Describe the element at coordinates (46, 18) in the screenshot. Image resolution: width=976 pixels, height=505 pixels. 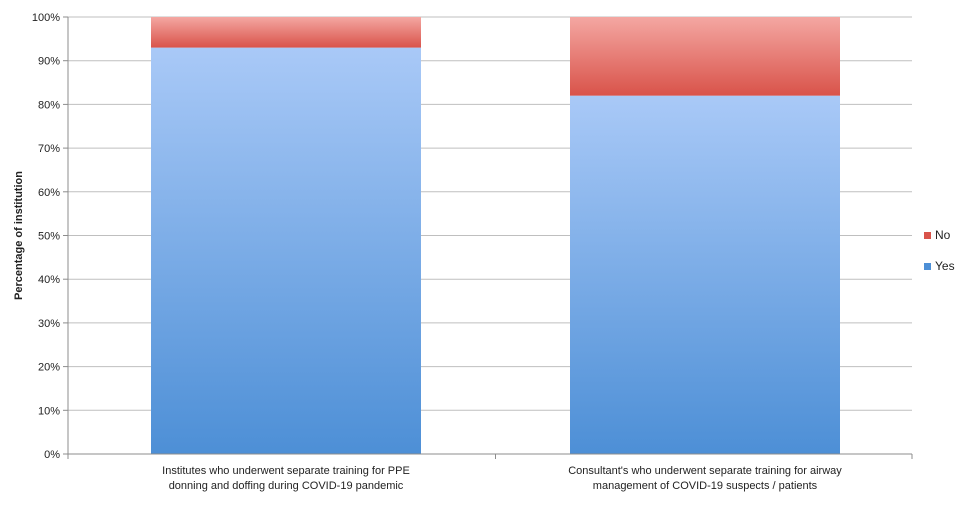
I see `y-tick-label-100: 100%` at that location.